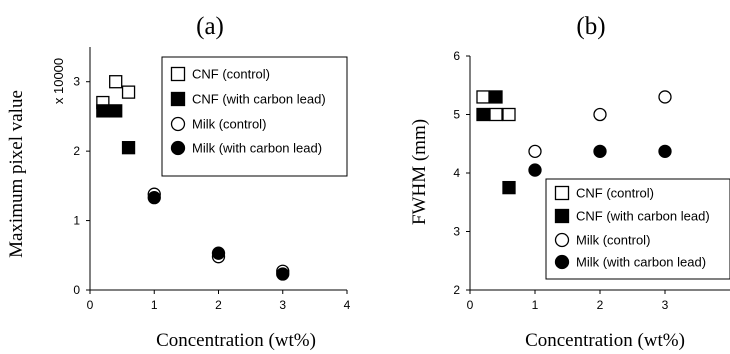 The width and height of the screenshot is (730, 354). I want to click on panel-b-x-axis-title: Concentration (wt%), so click(605, 340).